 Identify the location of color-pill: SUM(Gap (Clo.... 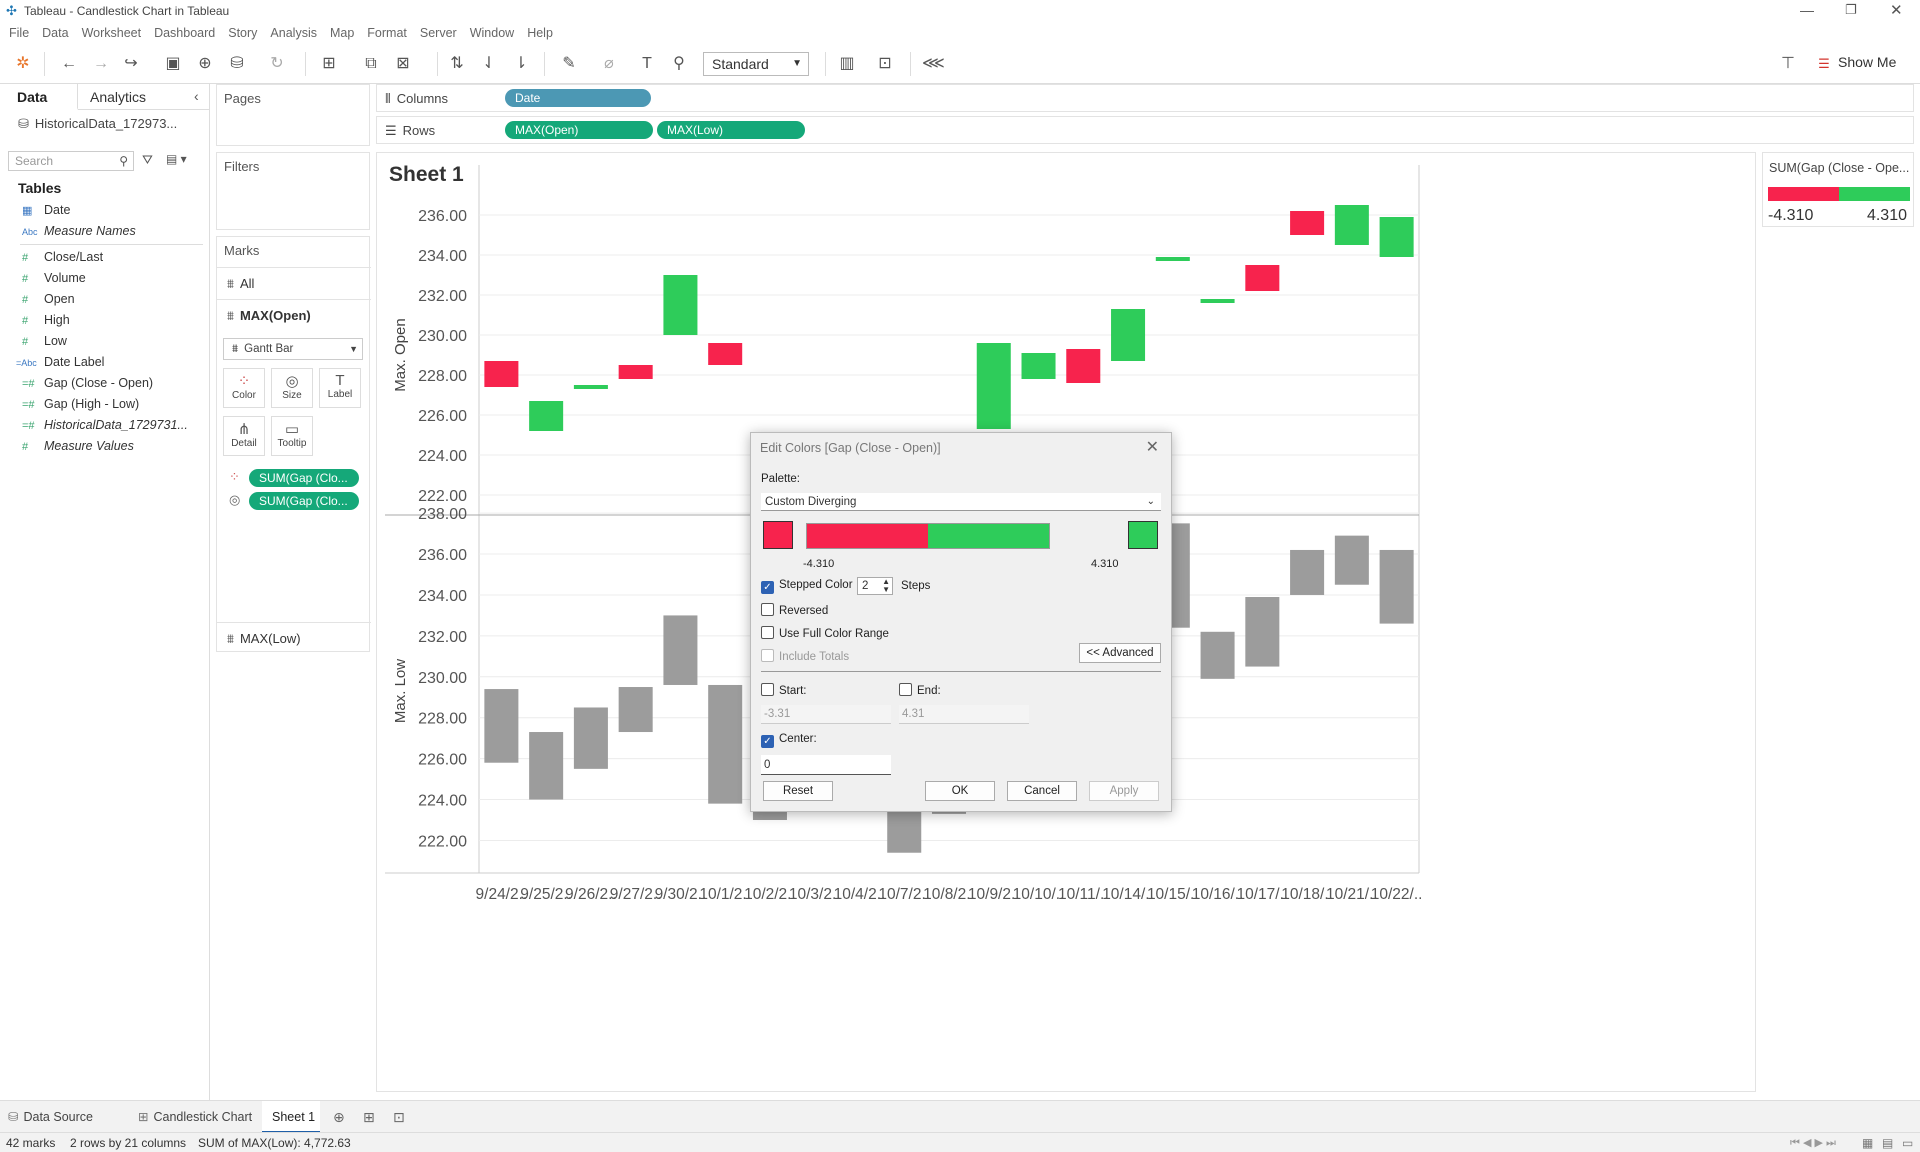
(304, 478).